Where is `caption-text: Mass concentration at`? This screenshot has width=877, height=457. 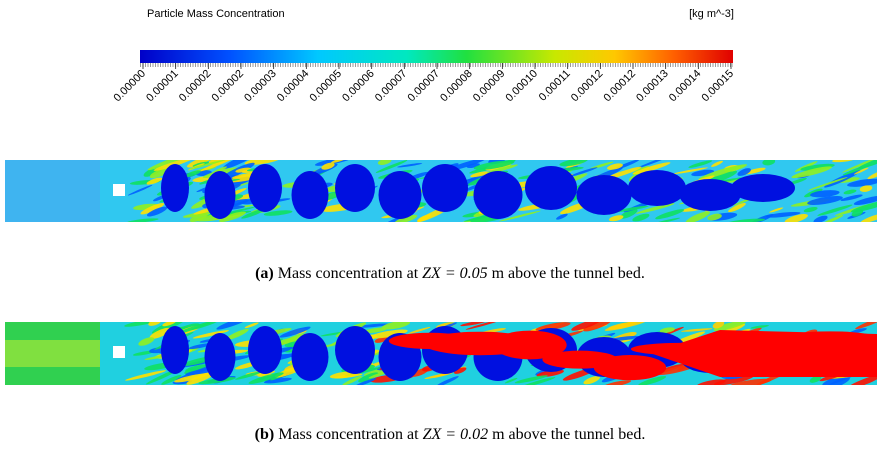
caption-text: Mass concentration at is located at coordinates (348, 273).